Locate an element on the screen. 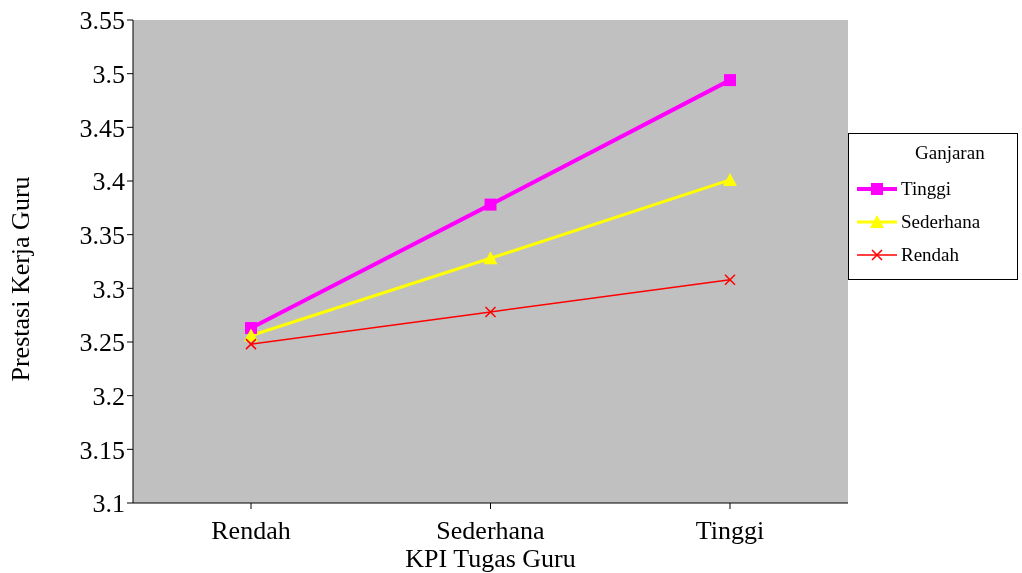 The image size is (1022, 573). y-tick-label: 3.2 is located at coordinates (108, 396).